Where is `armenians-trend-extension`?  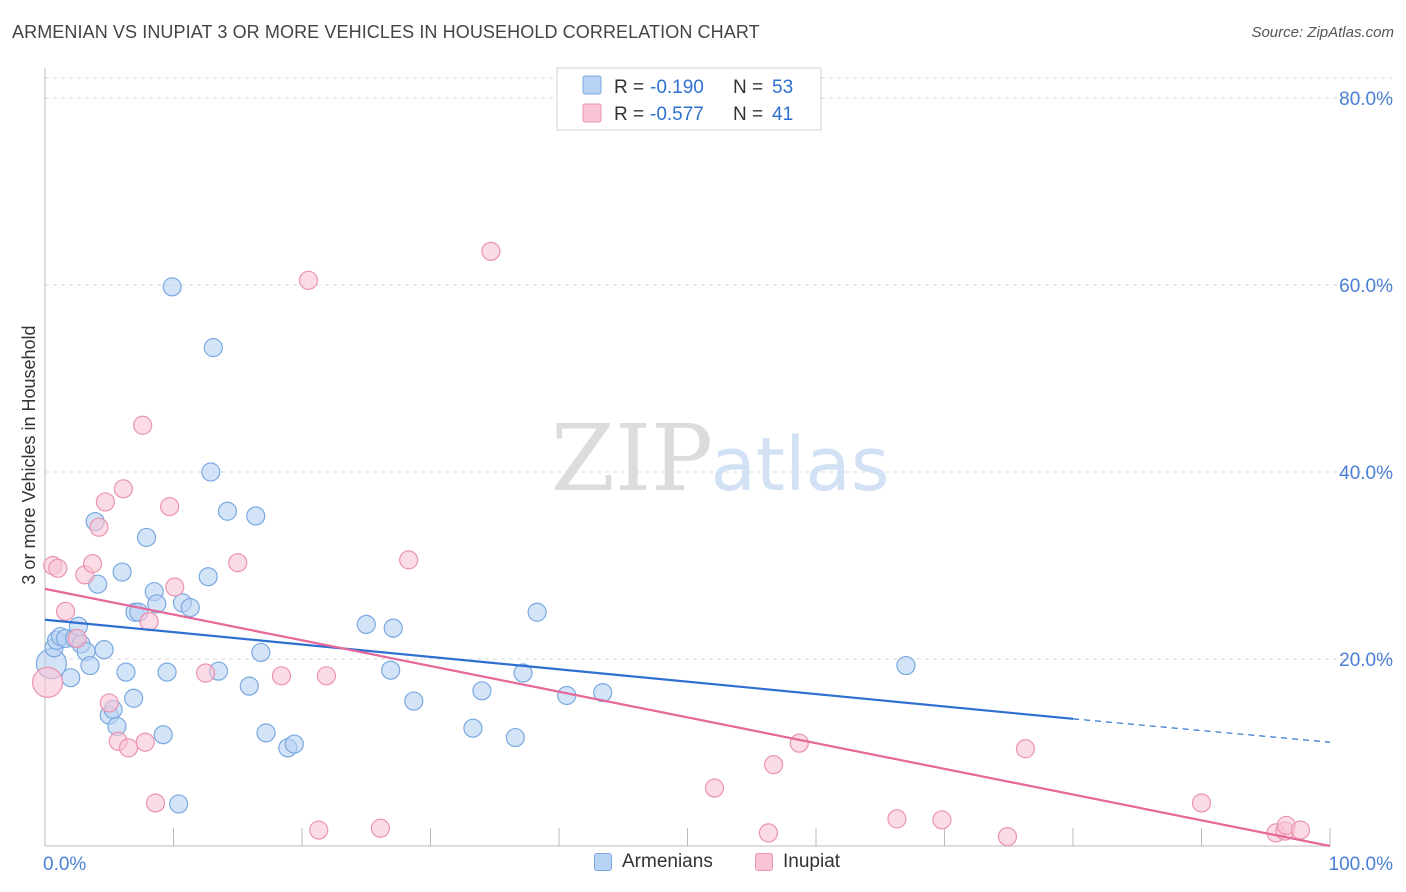
armenians-trend-extension is located at coordinates (1201, 730).